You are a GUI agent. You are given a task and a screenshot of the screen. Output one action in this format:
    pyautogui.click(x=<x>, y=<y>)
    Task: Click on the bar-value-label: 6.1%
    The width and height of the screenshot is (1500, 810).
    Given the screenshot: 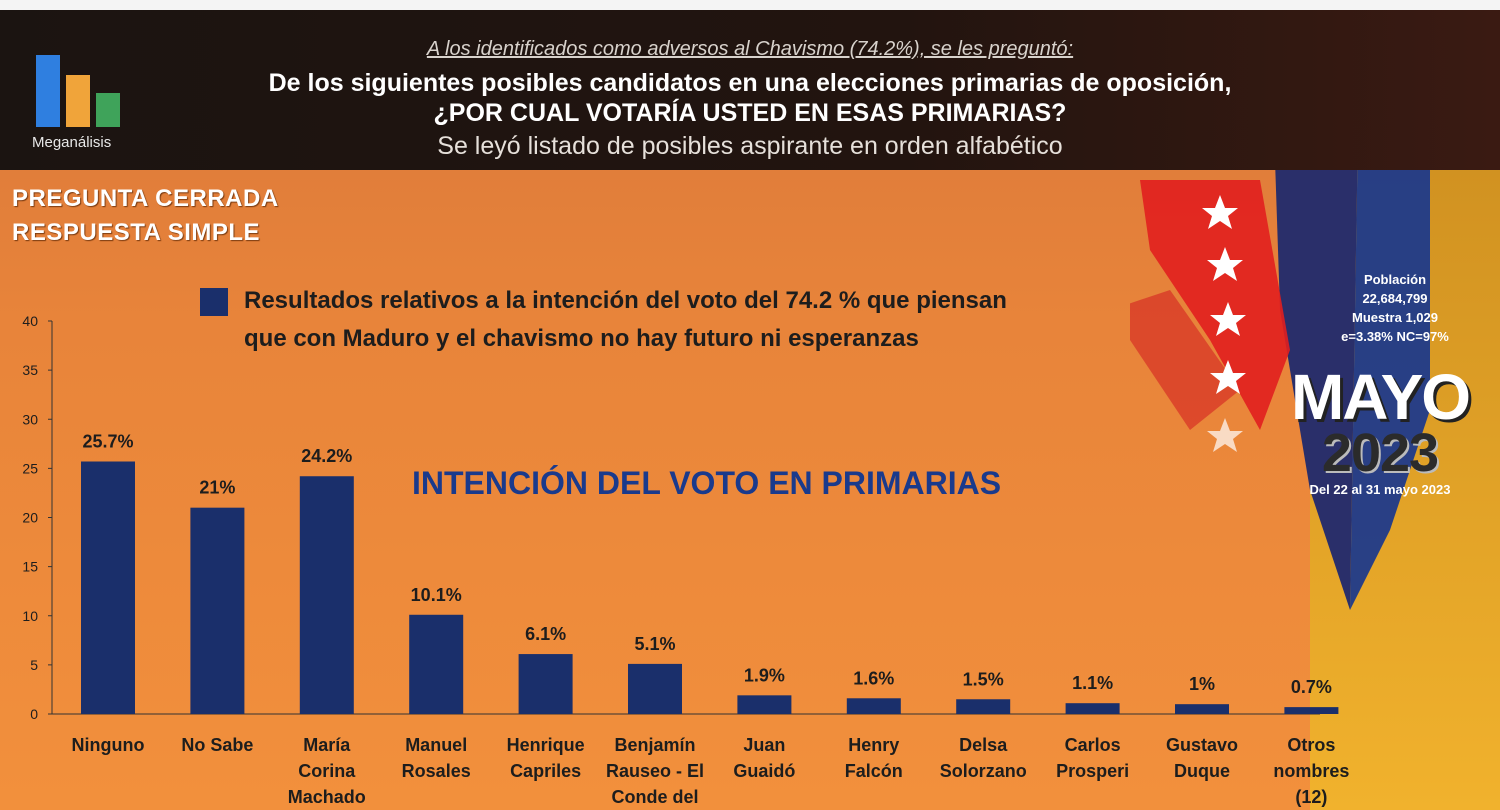 What is the action you would take?
    pyautogui.click(x=545, y=634)
    